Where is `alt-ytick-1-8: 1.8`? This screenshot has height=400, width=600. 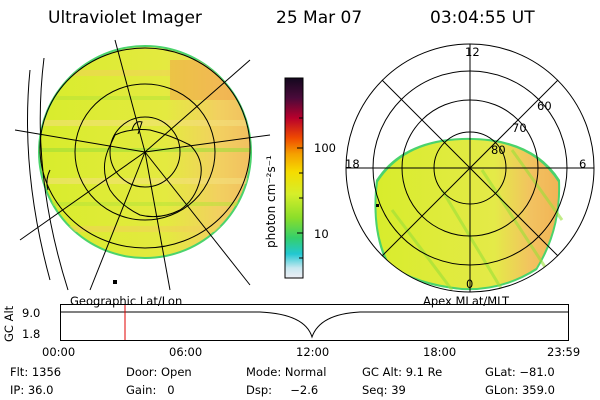 alt-ytick-1-8: 1.8 is located at coordinates (31, 334).